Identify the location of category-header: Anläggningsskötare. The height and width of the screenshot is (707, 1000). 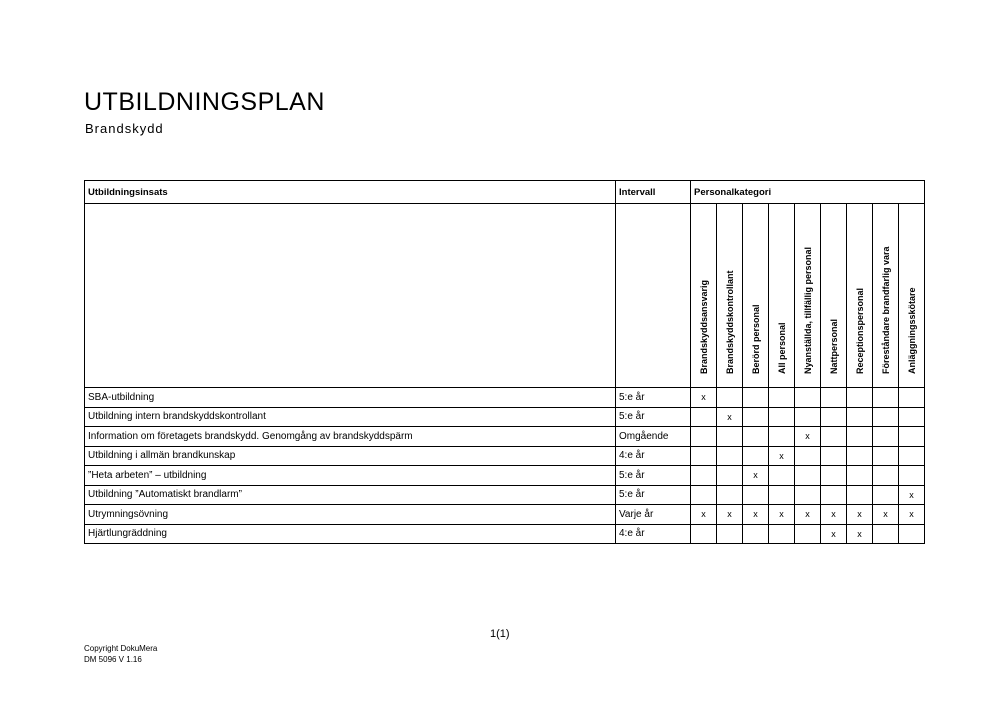
(911, 295).